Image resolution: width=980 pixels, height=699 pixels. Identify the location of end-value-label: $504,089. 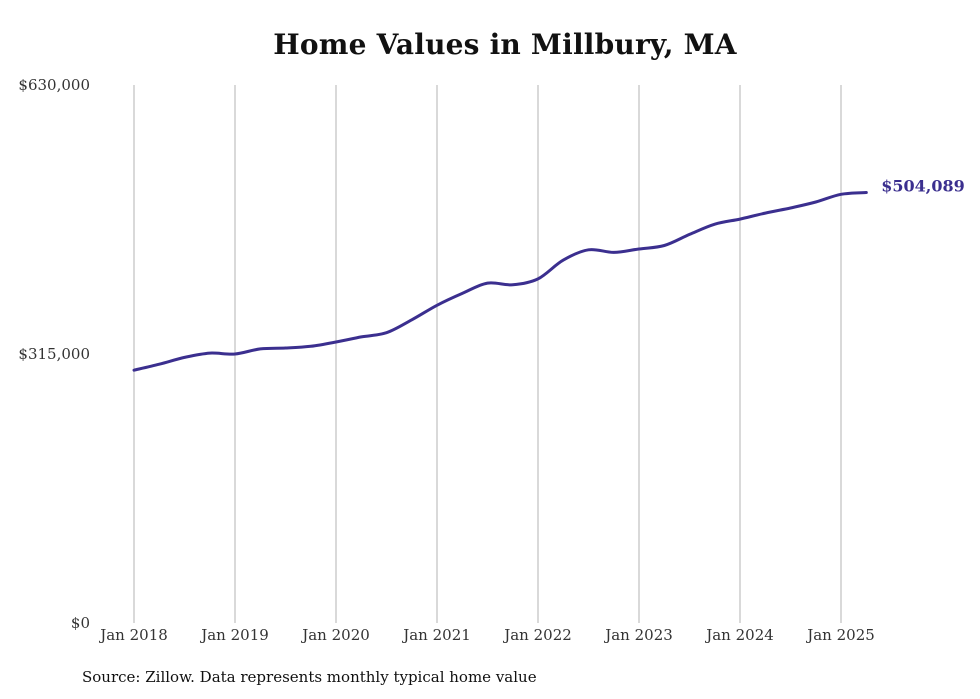
(923, 186).